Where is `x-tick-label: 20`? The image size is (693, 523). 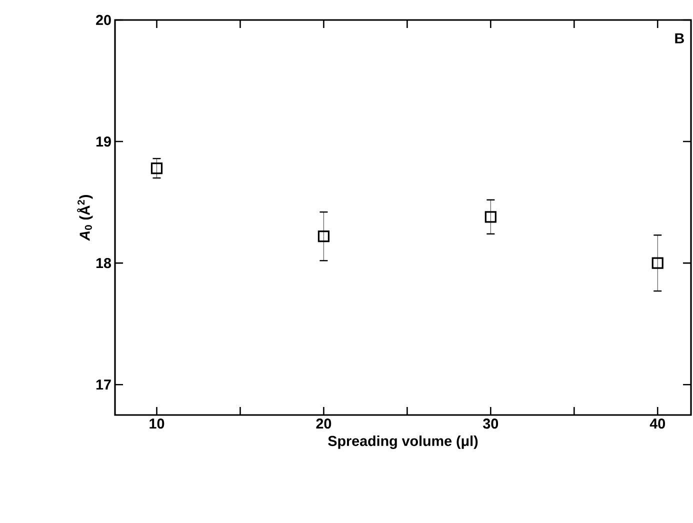
x-tick-label: 20 is located at coordinates (324, 423).